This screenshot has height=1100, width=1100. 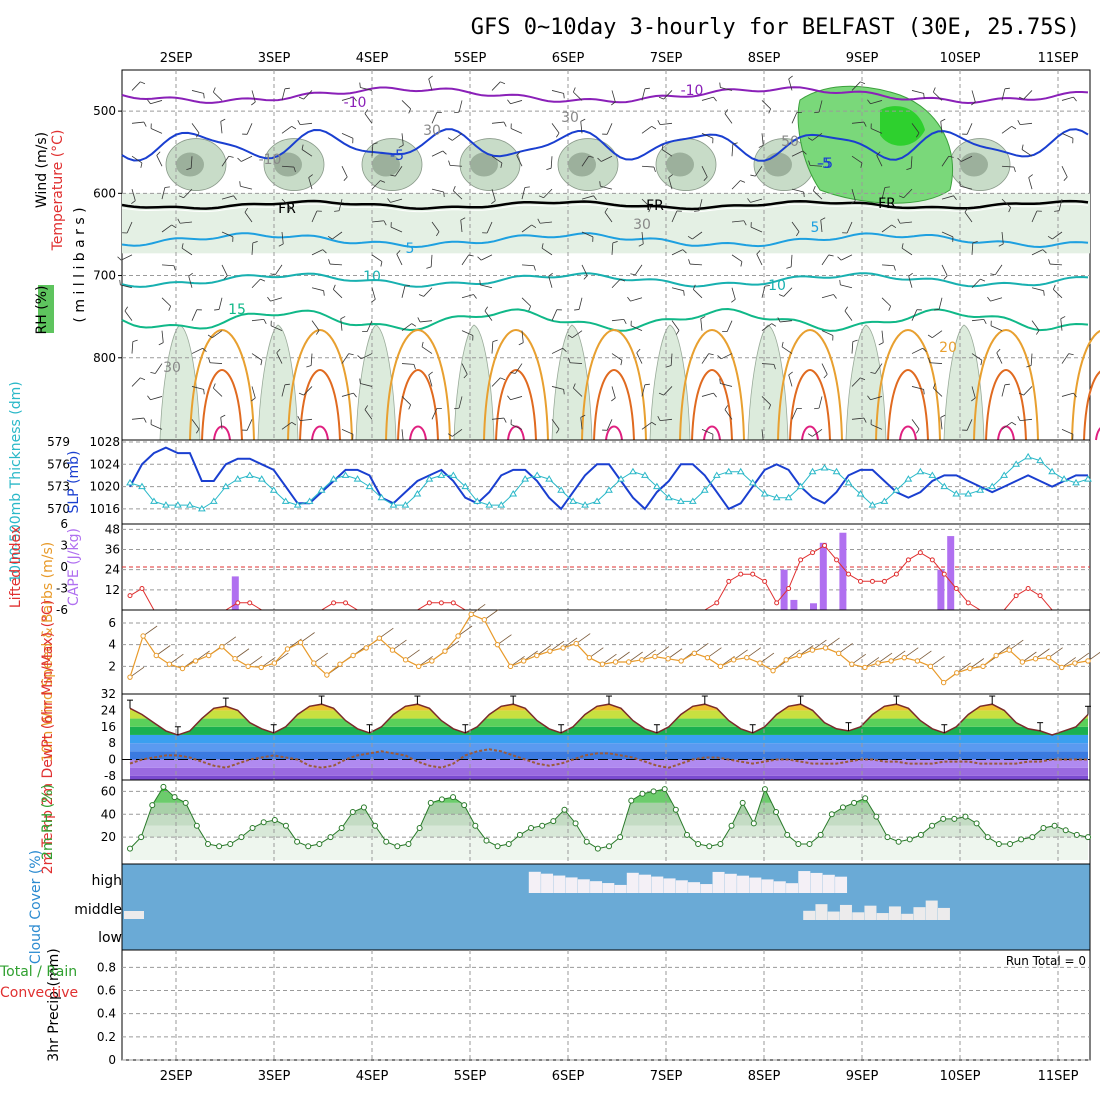 I want to click on temp-tick-label: 32, so click(x=108, y=694).